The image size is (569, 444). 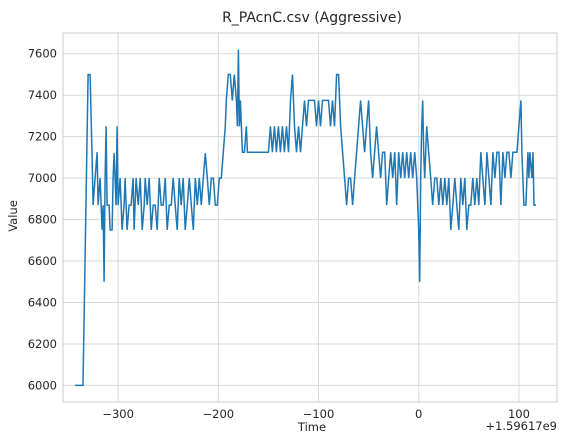 What do you see at coordinates (519, 414) in the screenshot?
I see `x-tick-label: 100` at bounding box center [519, 414].